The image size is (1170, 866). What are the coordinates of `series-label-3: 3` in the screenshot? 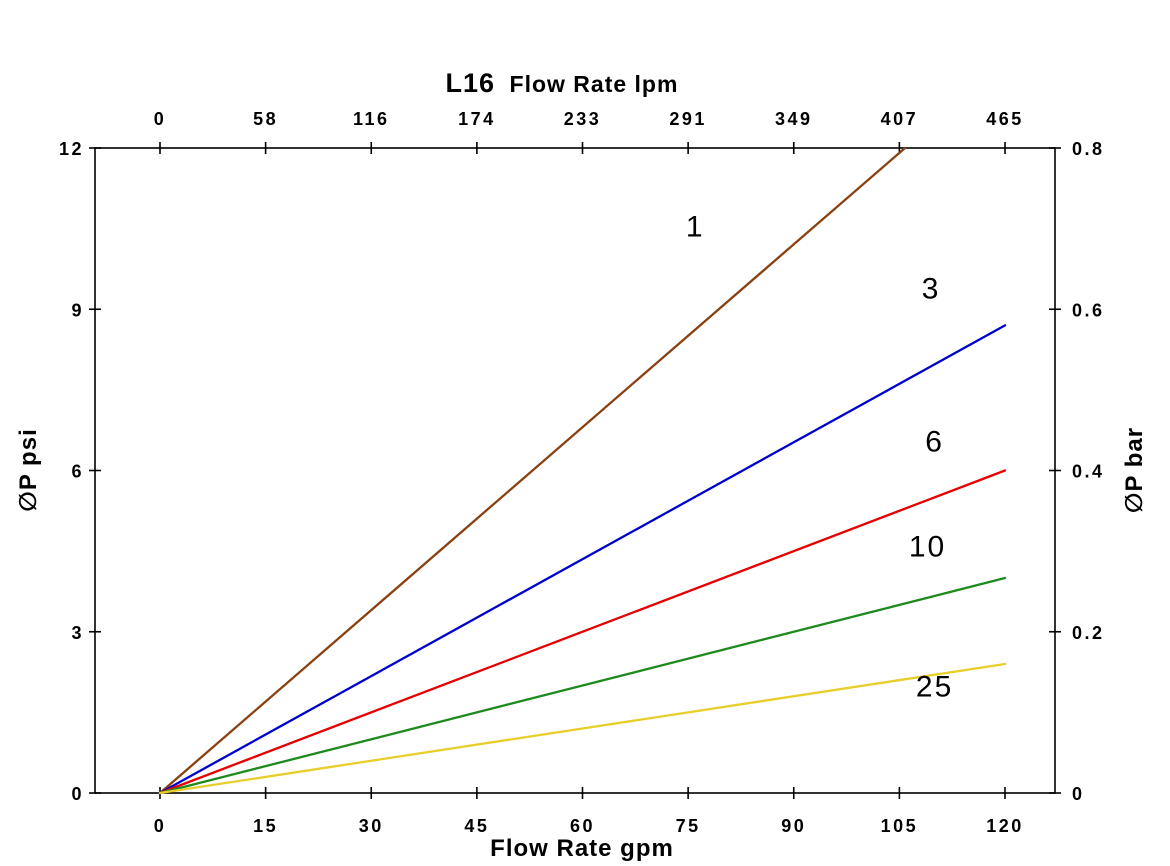 It's located at (931, 289).